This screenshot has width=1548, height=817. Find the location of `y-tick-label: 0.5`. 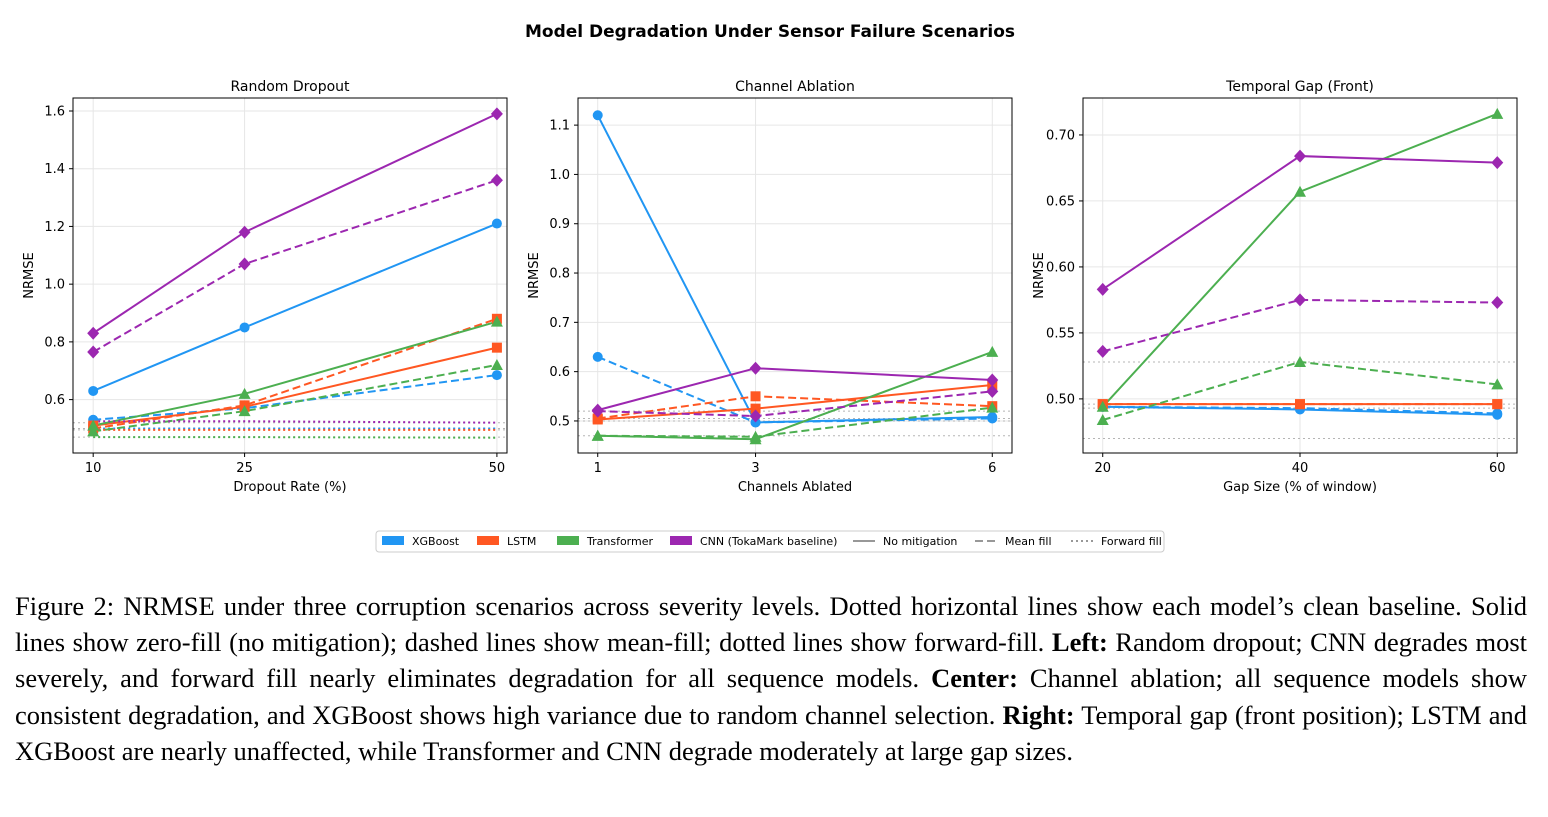

y-tick-label: 0.5 is located at coordinates (559, 421).